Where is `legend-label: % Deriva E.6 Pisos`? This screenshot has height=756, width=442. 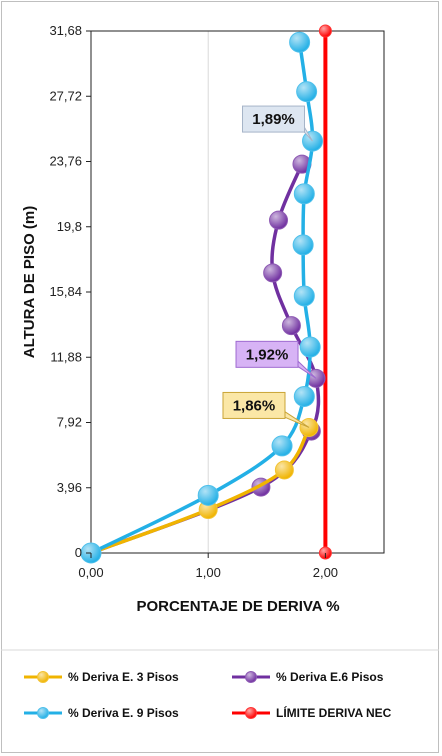
legend-label: % Deriva E.6 Pisos is located at coordinates (330, 677).